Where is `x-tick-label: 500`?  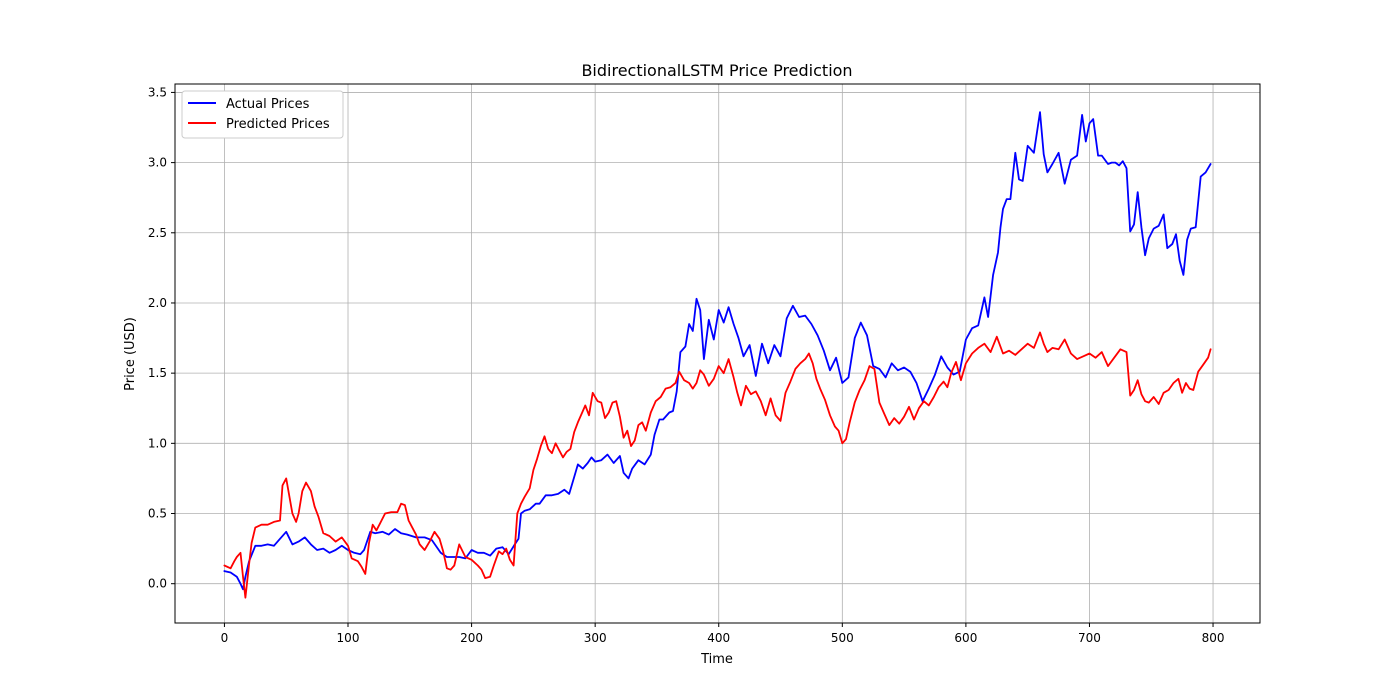 x-tick-label: 500 is located at coordinates (842, 638).